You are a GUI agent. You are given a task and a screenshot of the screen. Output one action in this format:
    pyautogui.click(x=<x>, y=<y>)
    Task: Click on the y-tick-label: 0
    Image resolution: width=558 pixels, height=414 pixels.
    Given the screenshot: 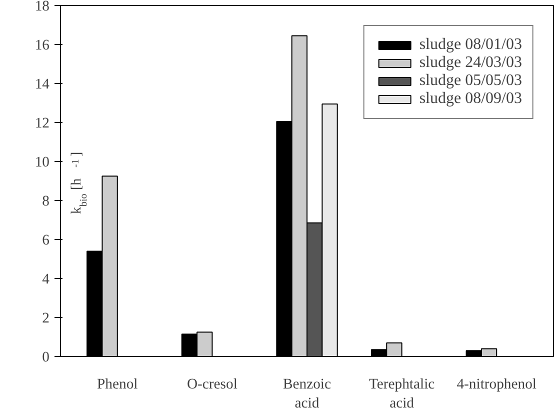 What is the action you would take?
    pyautogui.click(x=46, y=358)
    